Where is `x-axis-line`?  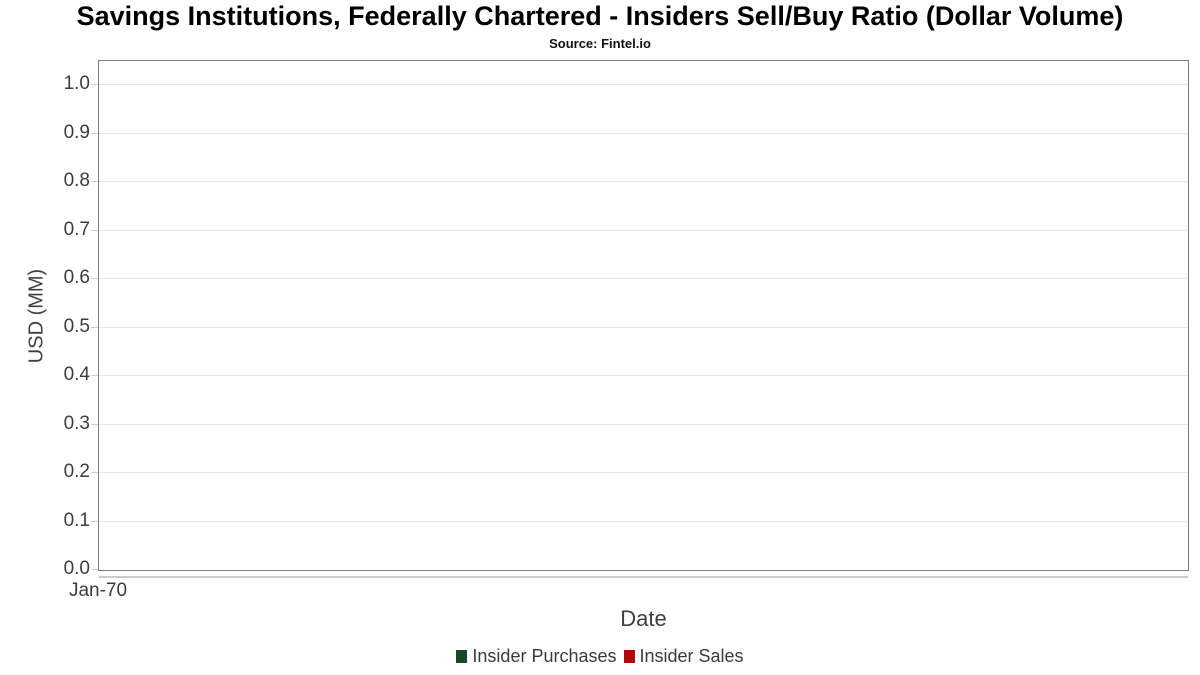 x-axis-line is located at coordinates (643, 577).